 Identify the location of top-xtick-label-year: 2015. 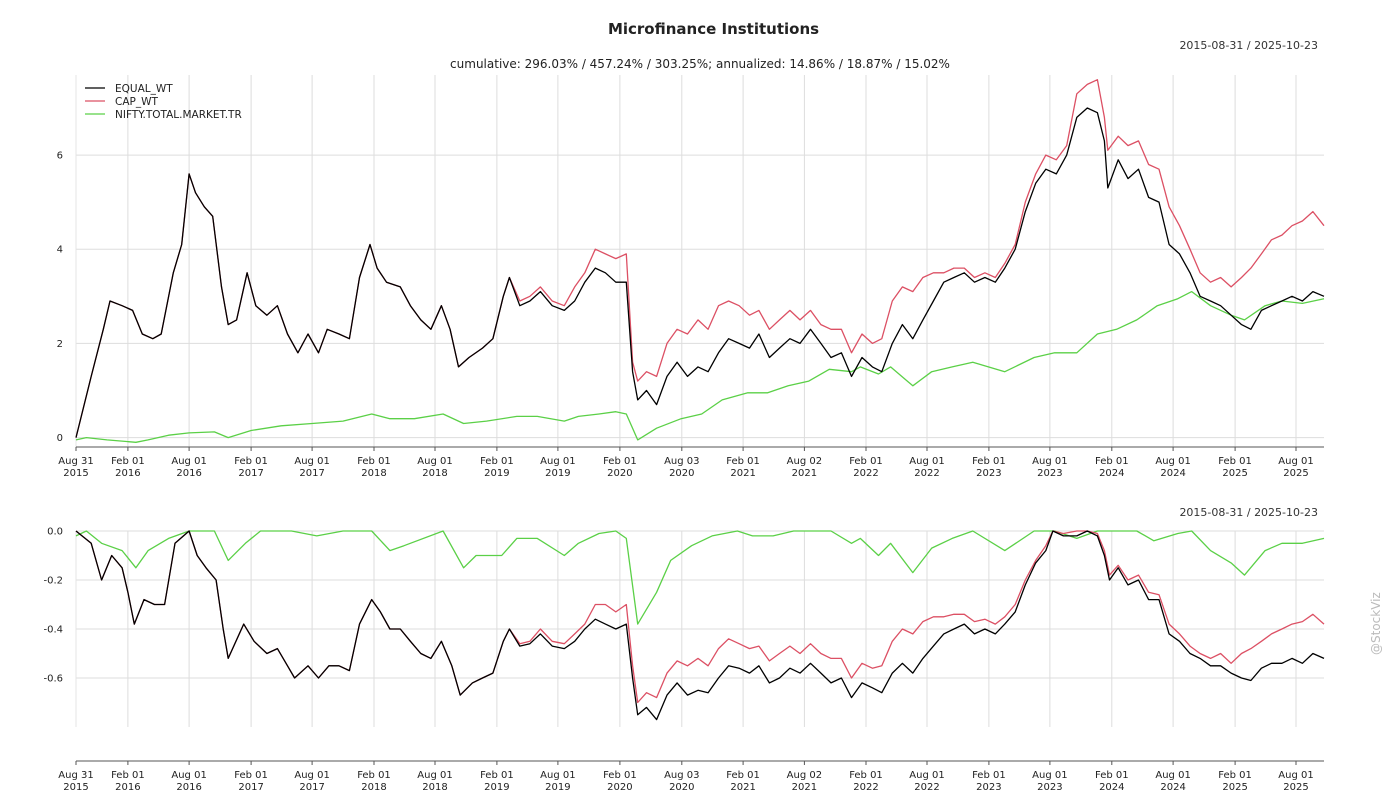
(75, 473).